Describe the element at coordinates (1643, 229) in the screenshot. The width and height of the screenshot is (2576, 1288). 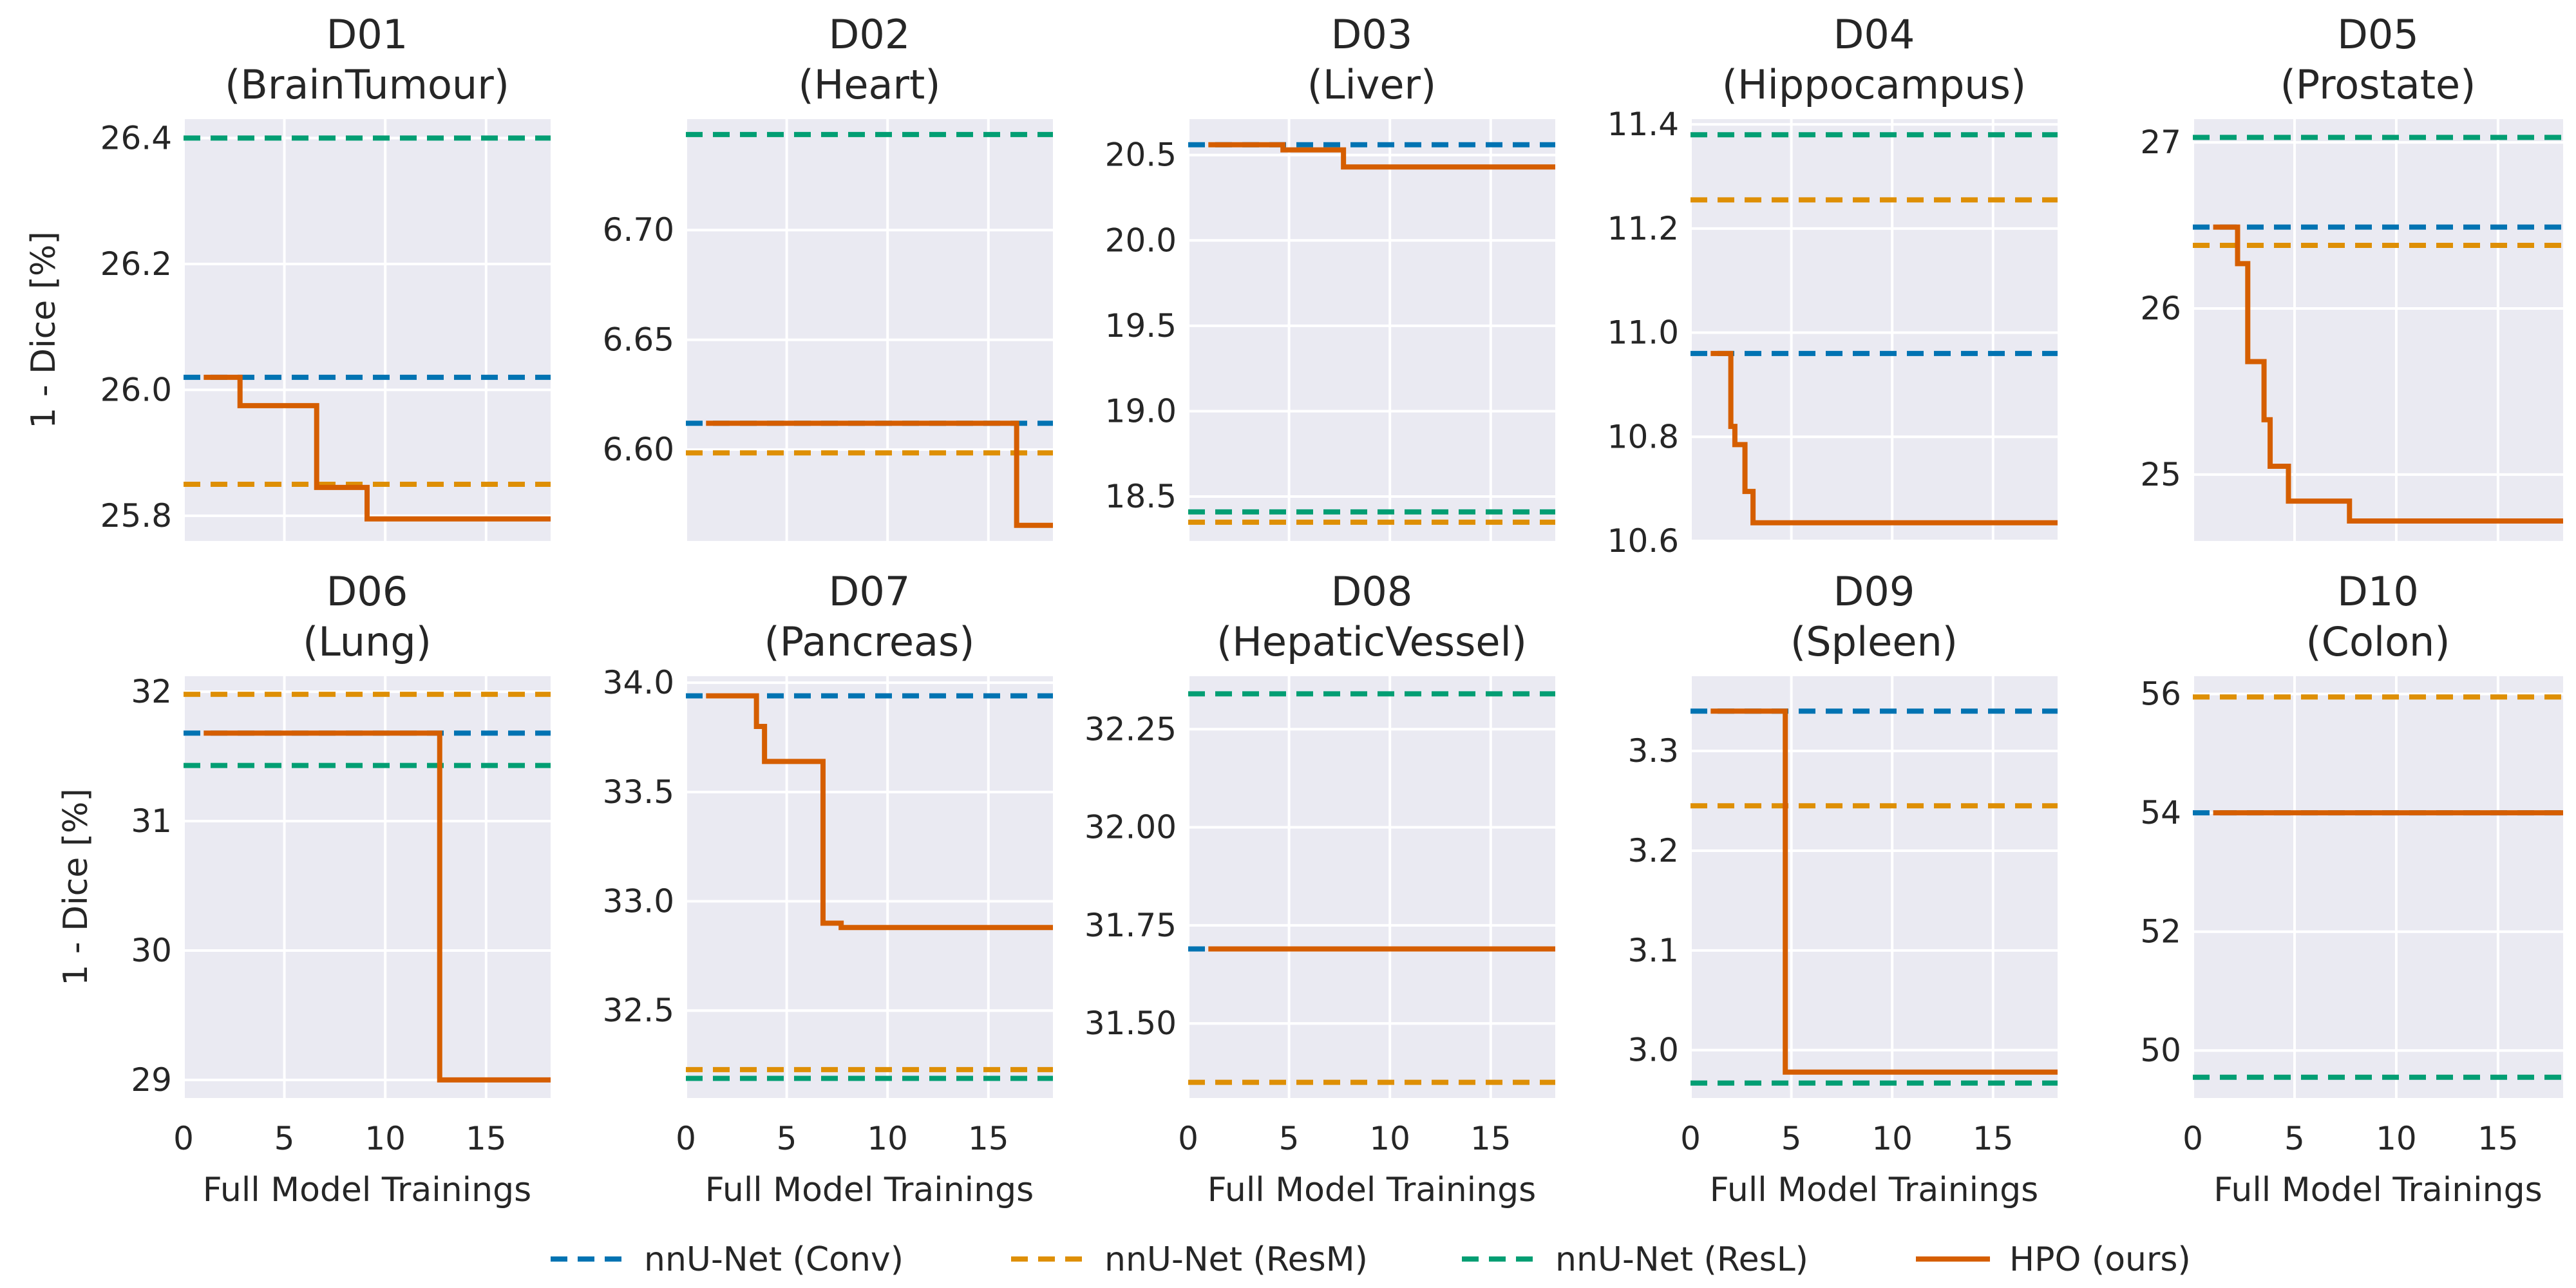
I see `y-tick-label: 11.2` at that location.